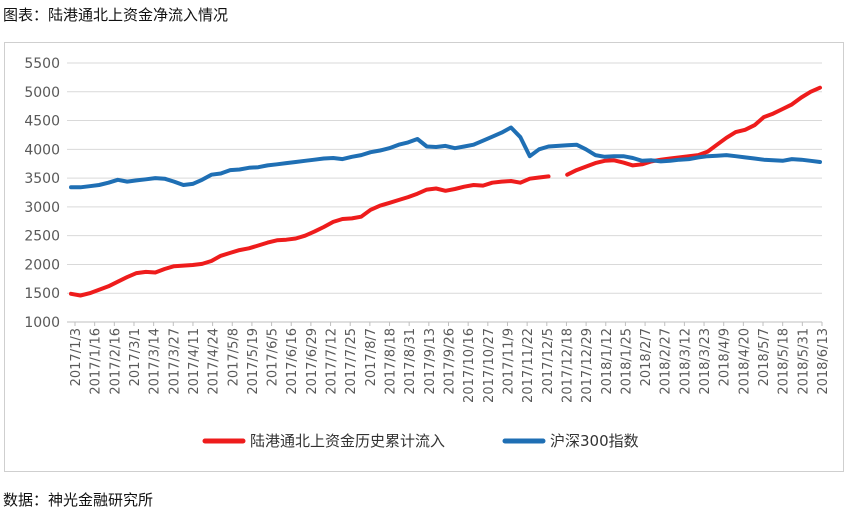 This screenshot has width=851, height=516. Describe the element at coordinates (744, 361) in the screenshot. I see `x-tick-label: 2018/4/20` at that location.